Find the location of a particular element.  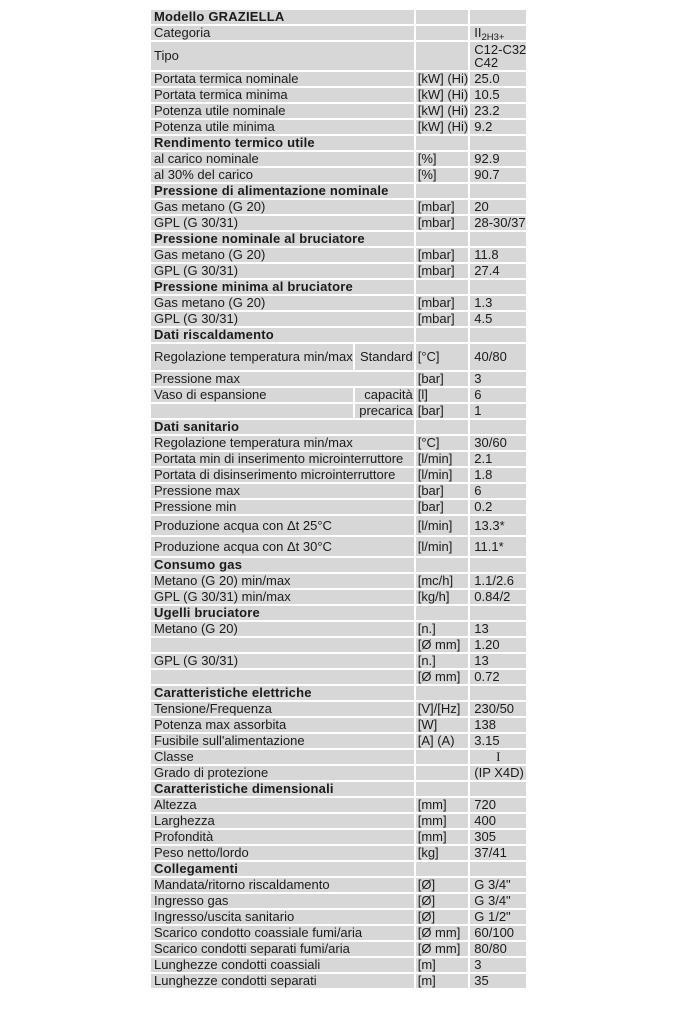

value-cell: 10.5 is located at coordinates (498, 95).